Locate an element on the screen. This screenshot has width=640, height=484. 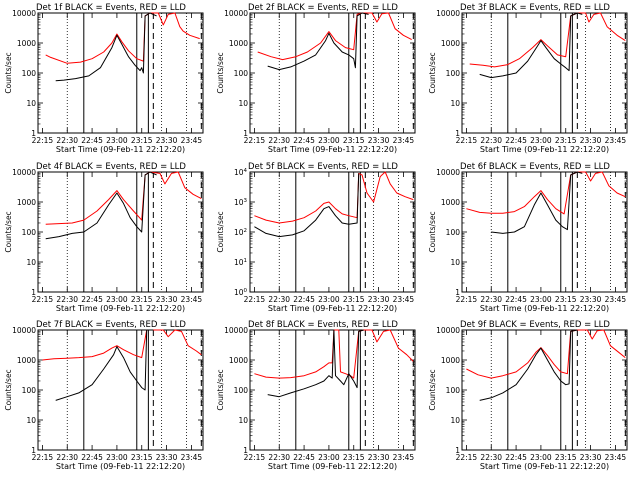
panel-title: Det 3f BLACK = Events, RED = LLD is located at coordinates (535, 8).